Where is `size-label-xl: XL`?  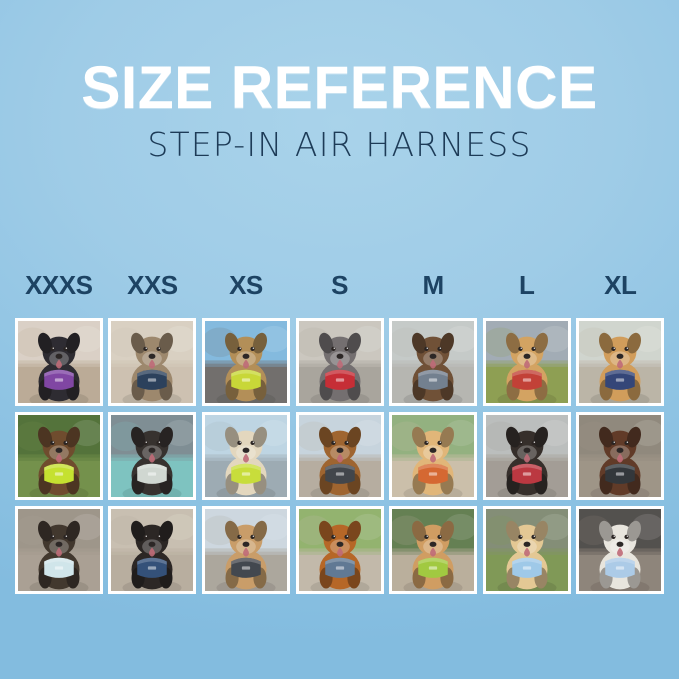
size-label-xl: XL is located at coordinates (620, 285).